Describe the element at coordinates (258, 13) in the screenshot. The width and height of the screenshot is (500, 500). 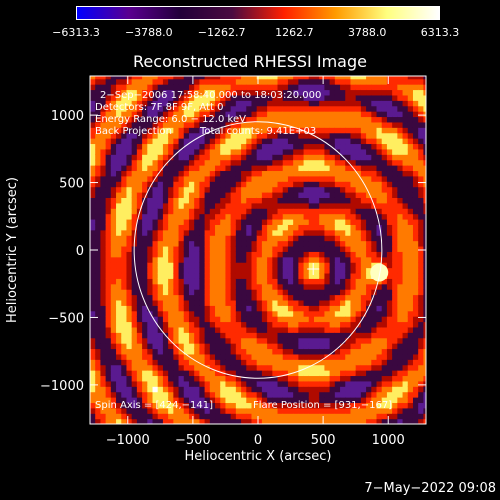
I see `colorbar` at that location.